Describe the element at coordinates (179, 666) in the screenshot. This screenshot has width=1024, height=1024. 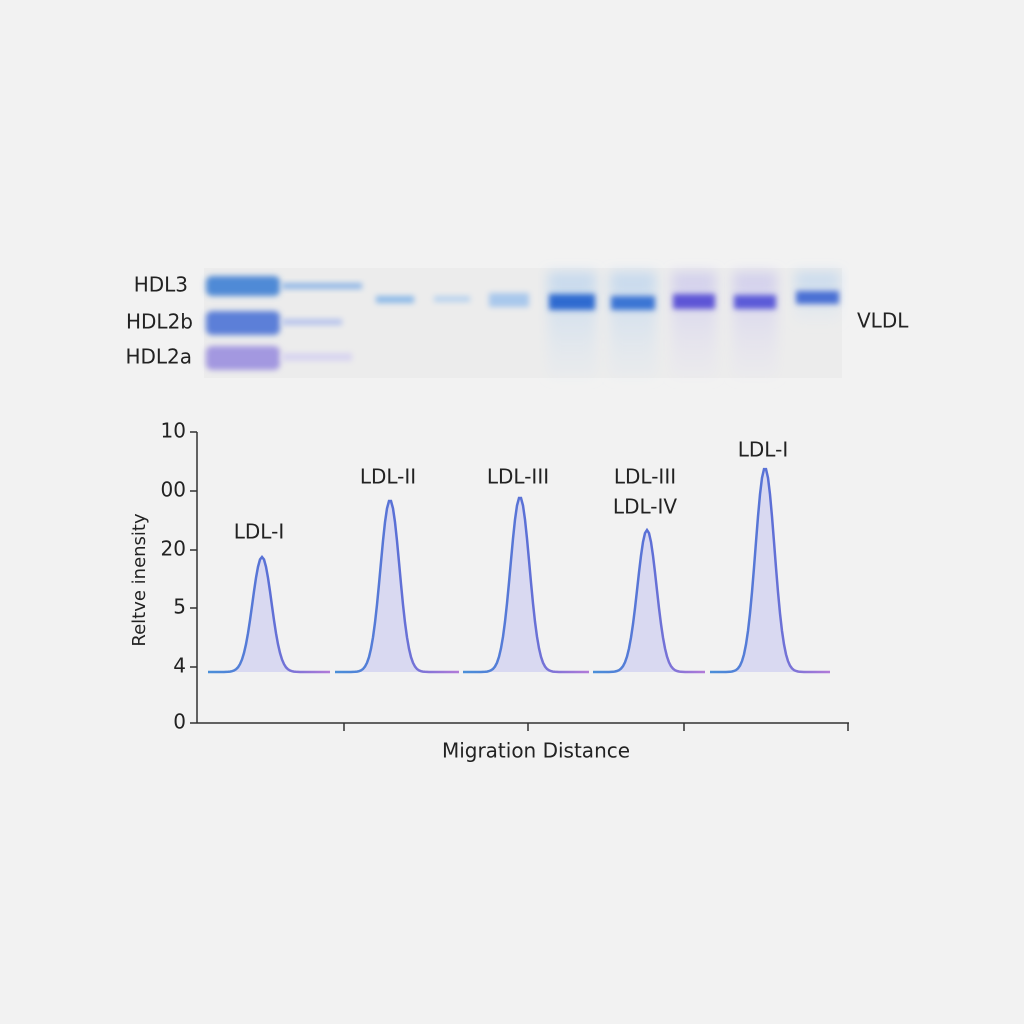
I see `y-tick-label: 4` at that location.